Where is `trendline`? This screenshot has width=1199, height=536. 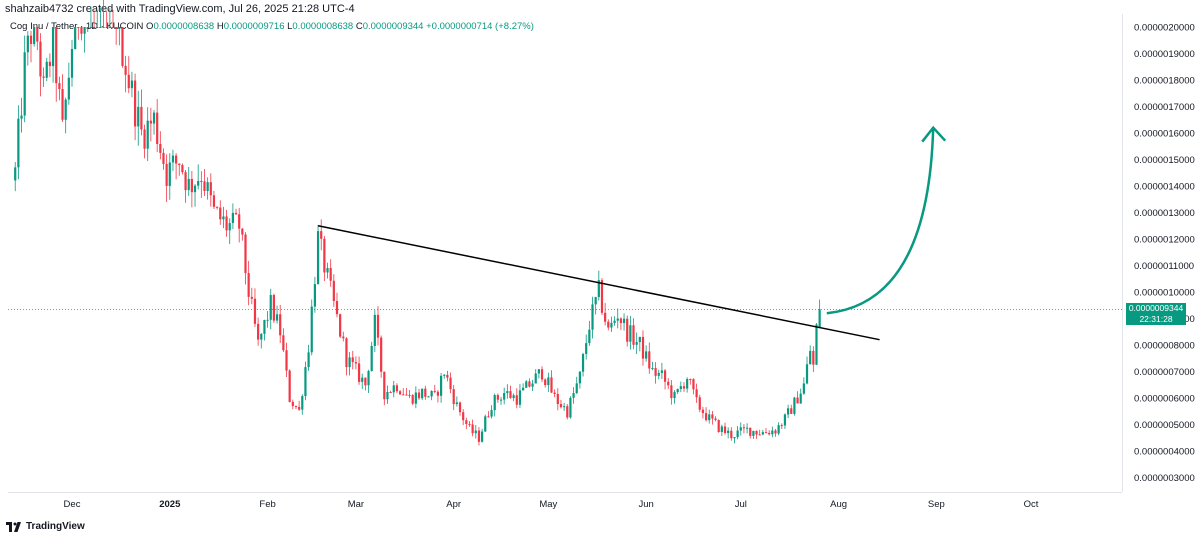
trendline is located at coordinates (598, 283).